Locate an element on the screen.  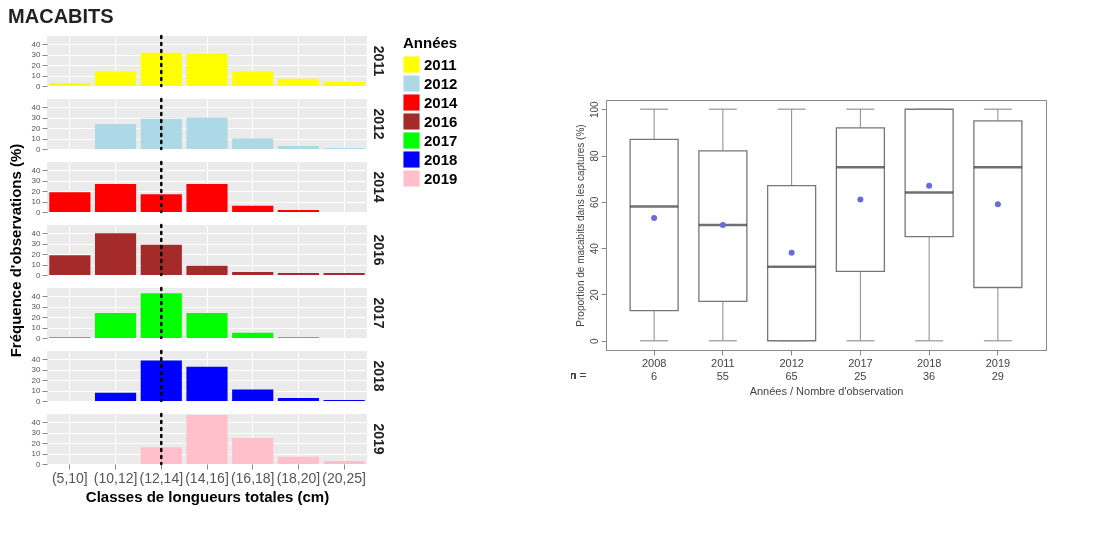
y-axis-title: Fréquence d'observations (%) is located at coordinates (15, 250).